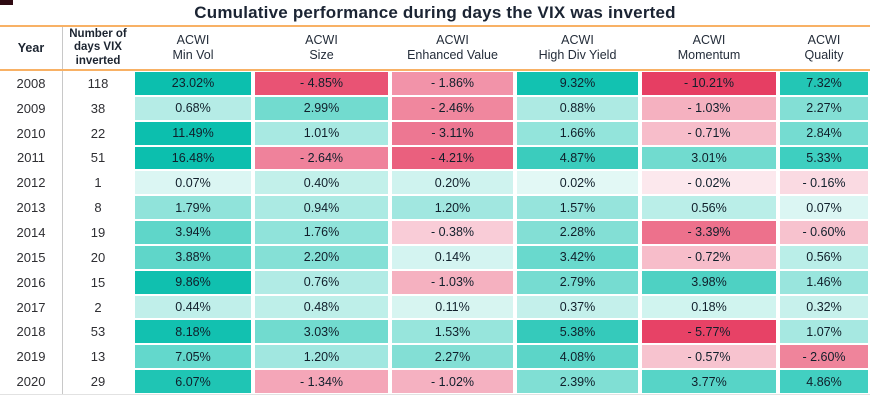 This screenshot has height=400, width=870. What do you see at coordinates (577, 83) in the screenshot?
I see `performance-cell: 9.32%` at bounding box center [577, 83].